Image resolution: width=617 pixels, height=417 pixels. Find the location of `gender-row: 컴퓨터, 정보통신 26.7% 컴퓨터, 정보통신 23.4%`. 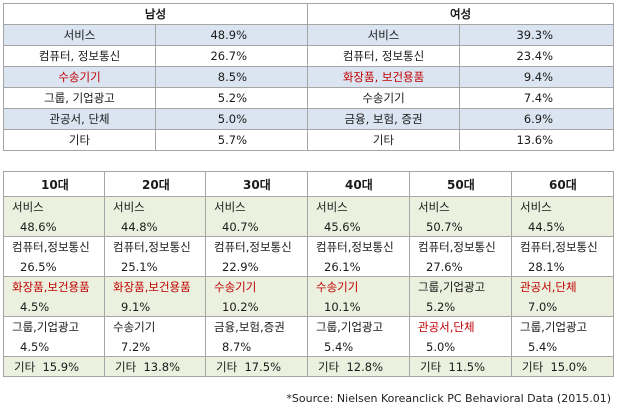

gender-row: 컴퓨터, 정보통신 26.7% 컴퓨터, 정보통신 23.4% is located at coordinates (309, 56).